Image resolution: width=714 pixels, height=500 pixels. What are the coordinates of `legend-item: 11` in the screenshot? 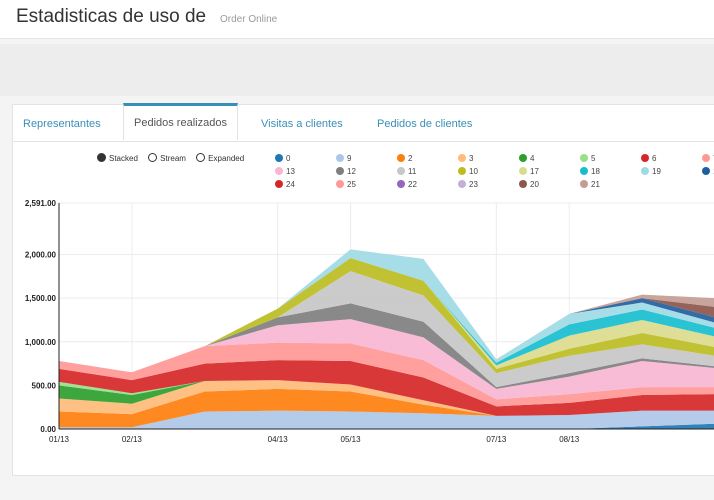 It's located at (406, 171).